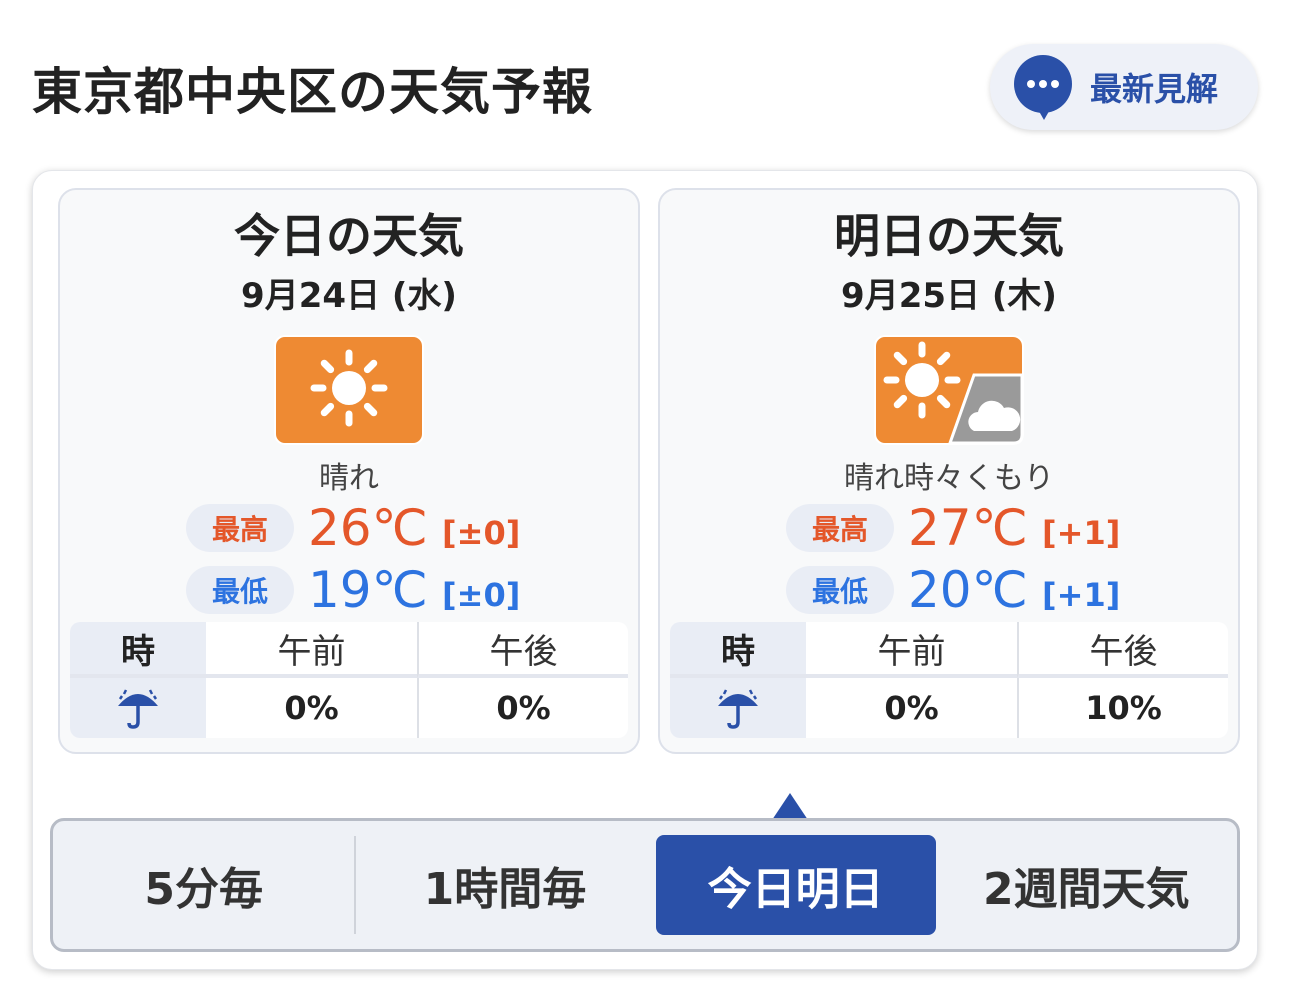 This screenshot has height=987, width=1290. Describe the element at coordinates (968, 590) in the screenshot. I see `low-temp: 20℃` at that location.